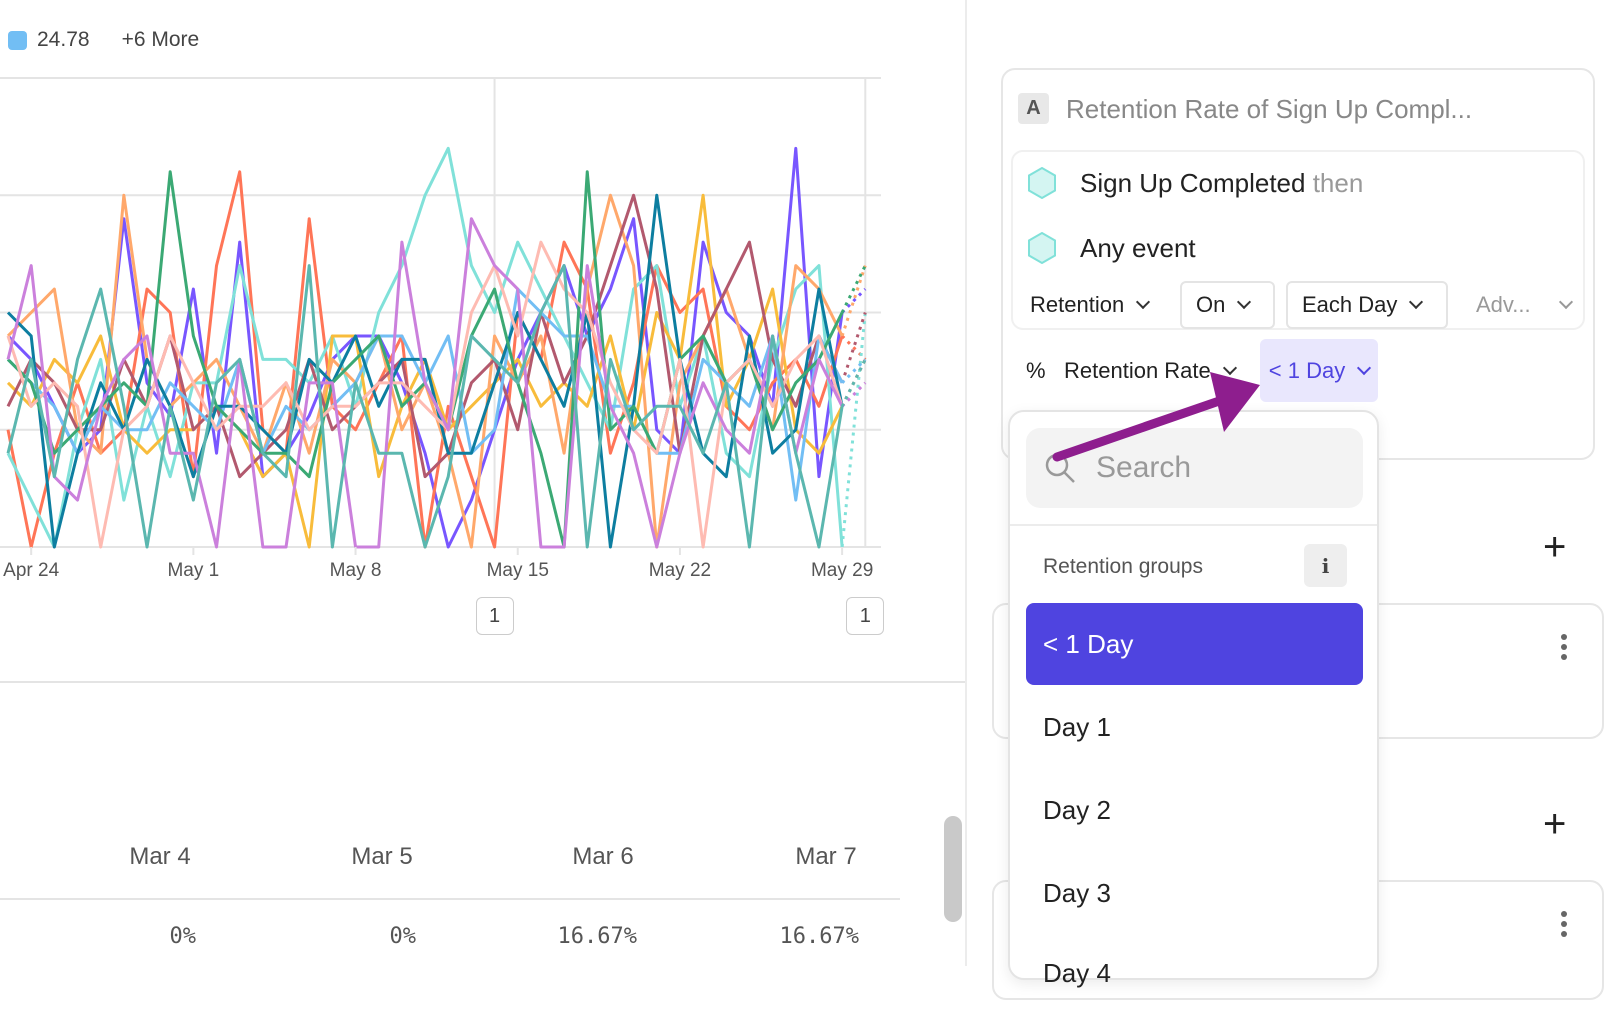  Describe the element at coordinates (1194, 468) in the screenshot. I see `search-input: Search` at that location.